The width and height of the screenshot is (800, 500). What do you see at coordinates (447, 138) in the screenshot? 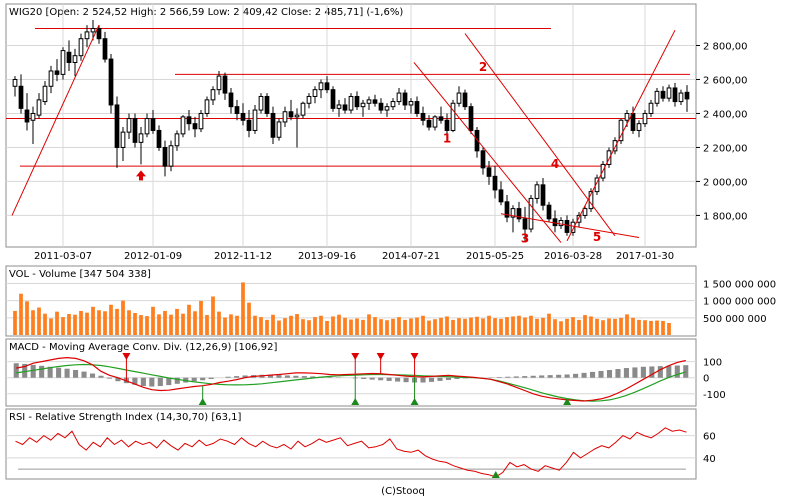
I see `wave-label-1: 1` at bounding box center [447, 138].